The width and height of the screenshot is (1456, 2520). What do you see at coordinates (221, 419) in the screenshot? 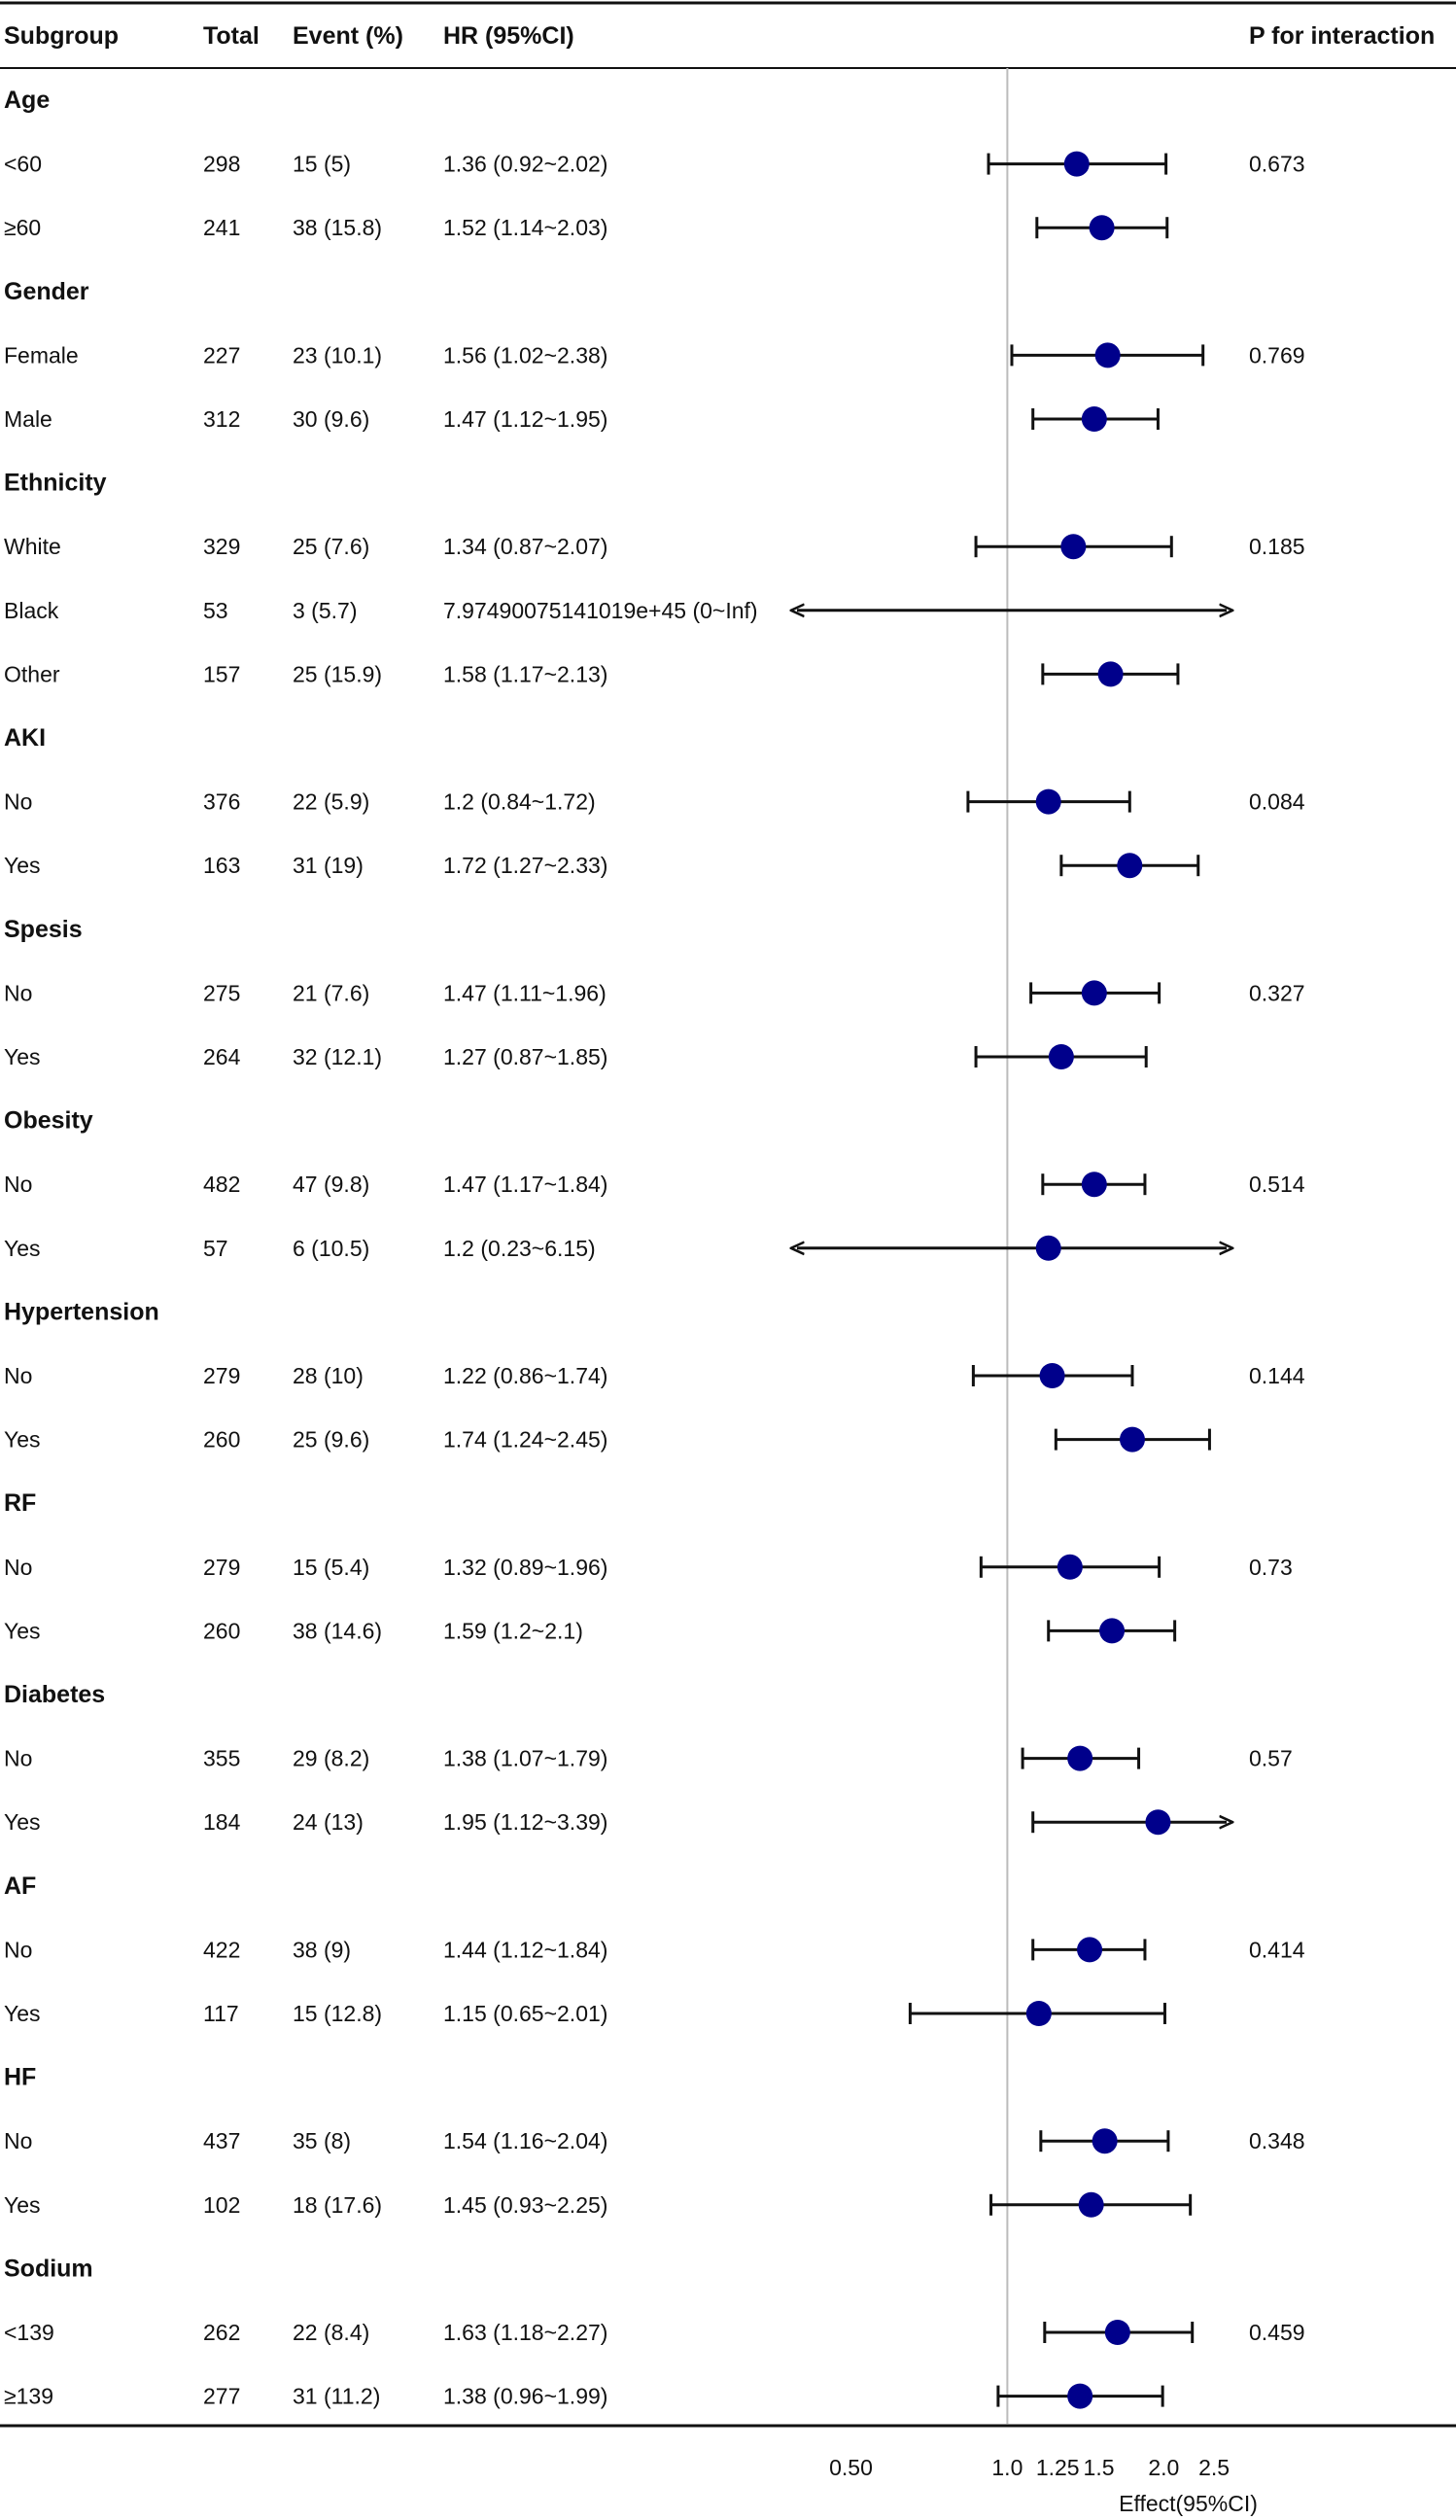
I see `row-total: 312` at bounding box center [221, 419].